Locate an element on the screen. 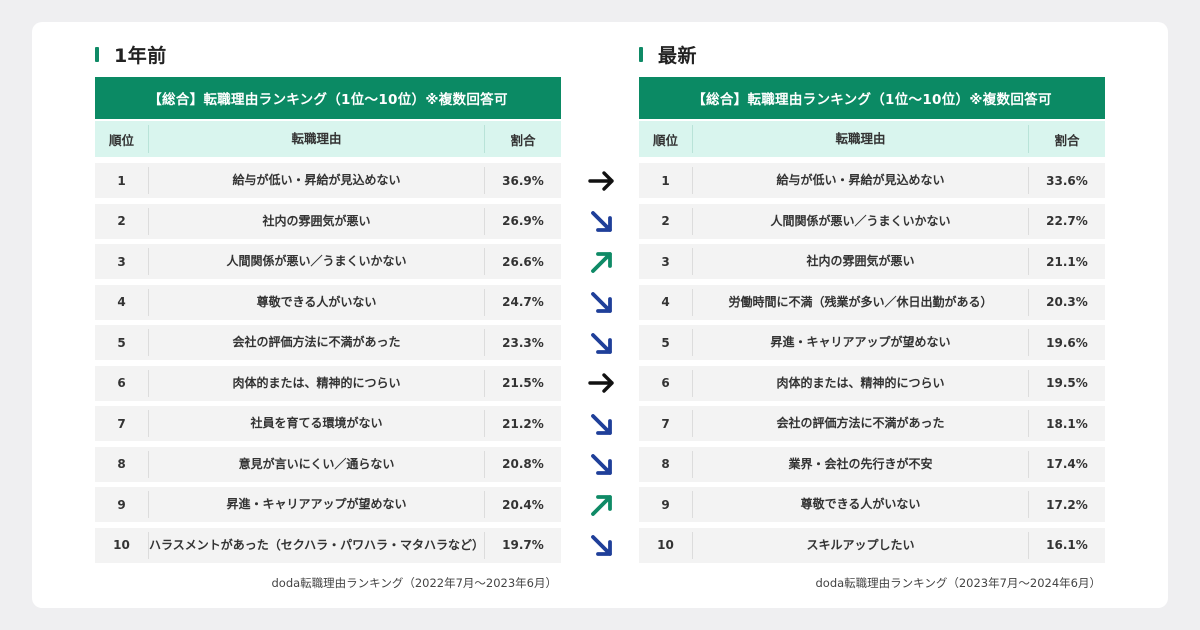 Image resolution: width=1200 pixels, height=630 pixels. table-row: 7 会社の評価方法に不満があった 18.1% is located at coordinates (872, 423).